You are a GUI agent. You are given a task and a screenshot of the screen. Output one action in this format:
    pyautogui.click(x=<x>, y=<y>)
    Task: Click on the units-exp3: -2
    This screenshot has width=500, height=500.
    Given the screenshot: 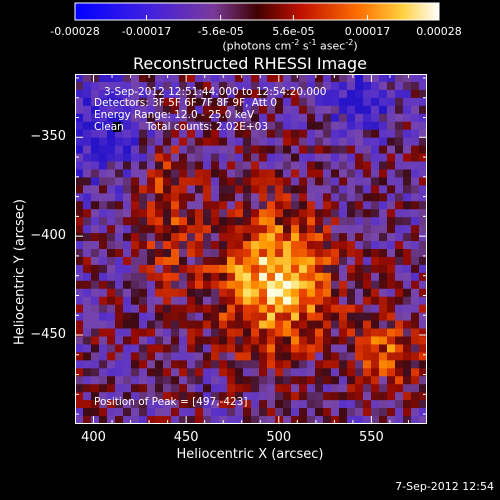 What is the action you would take?
    pyautogui.click(x=349, y=42)
    